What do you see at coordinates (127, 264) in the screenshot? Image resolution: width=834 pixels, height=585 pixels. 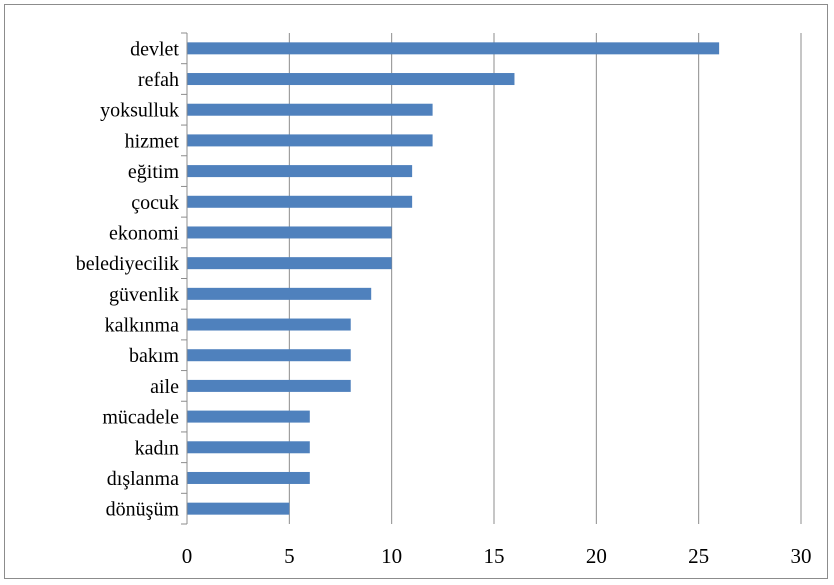 I see `category-label: belediyecilik` at bounding box center [127, 264].